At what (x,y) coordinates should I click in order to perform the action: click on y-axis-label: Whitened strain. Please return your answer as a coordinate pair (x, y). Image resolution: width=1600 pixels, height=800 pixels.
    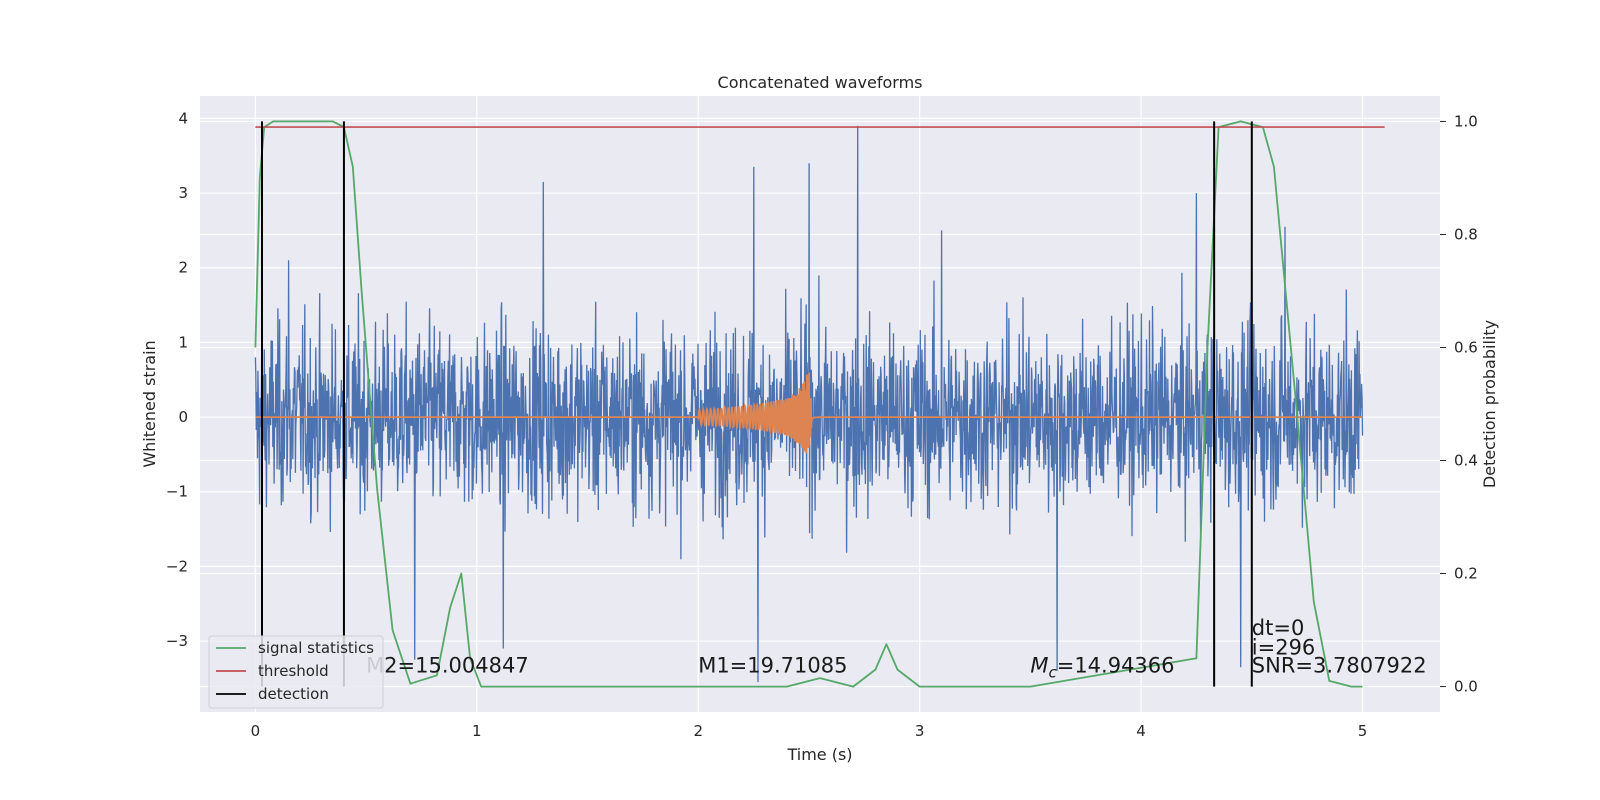
    Looking at the image, I should click on (149, 403).